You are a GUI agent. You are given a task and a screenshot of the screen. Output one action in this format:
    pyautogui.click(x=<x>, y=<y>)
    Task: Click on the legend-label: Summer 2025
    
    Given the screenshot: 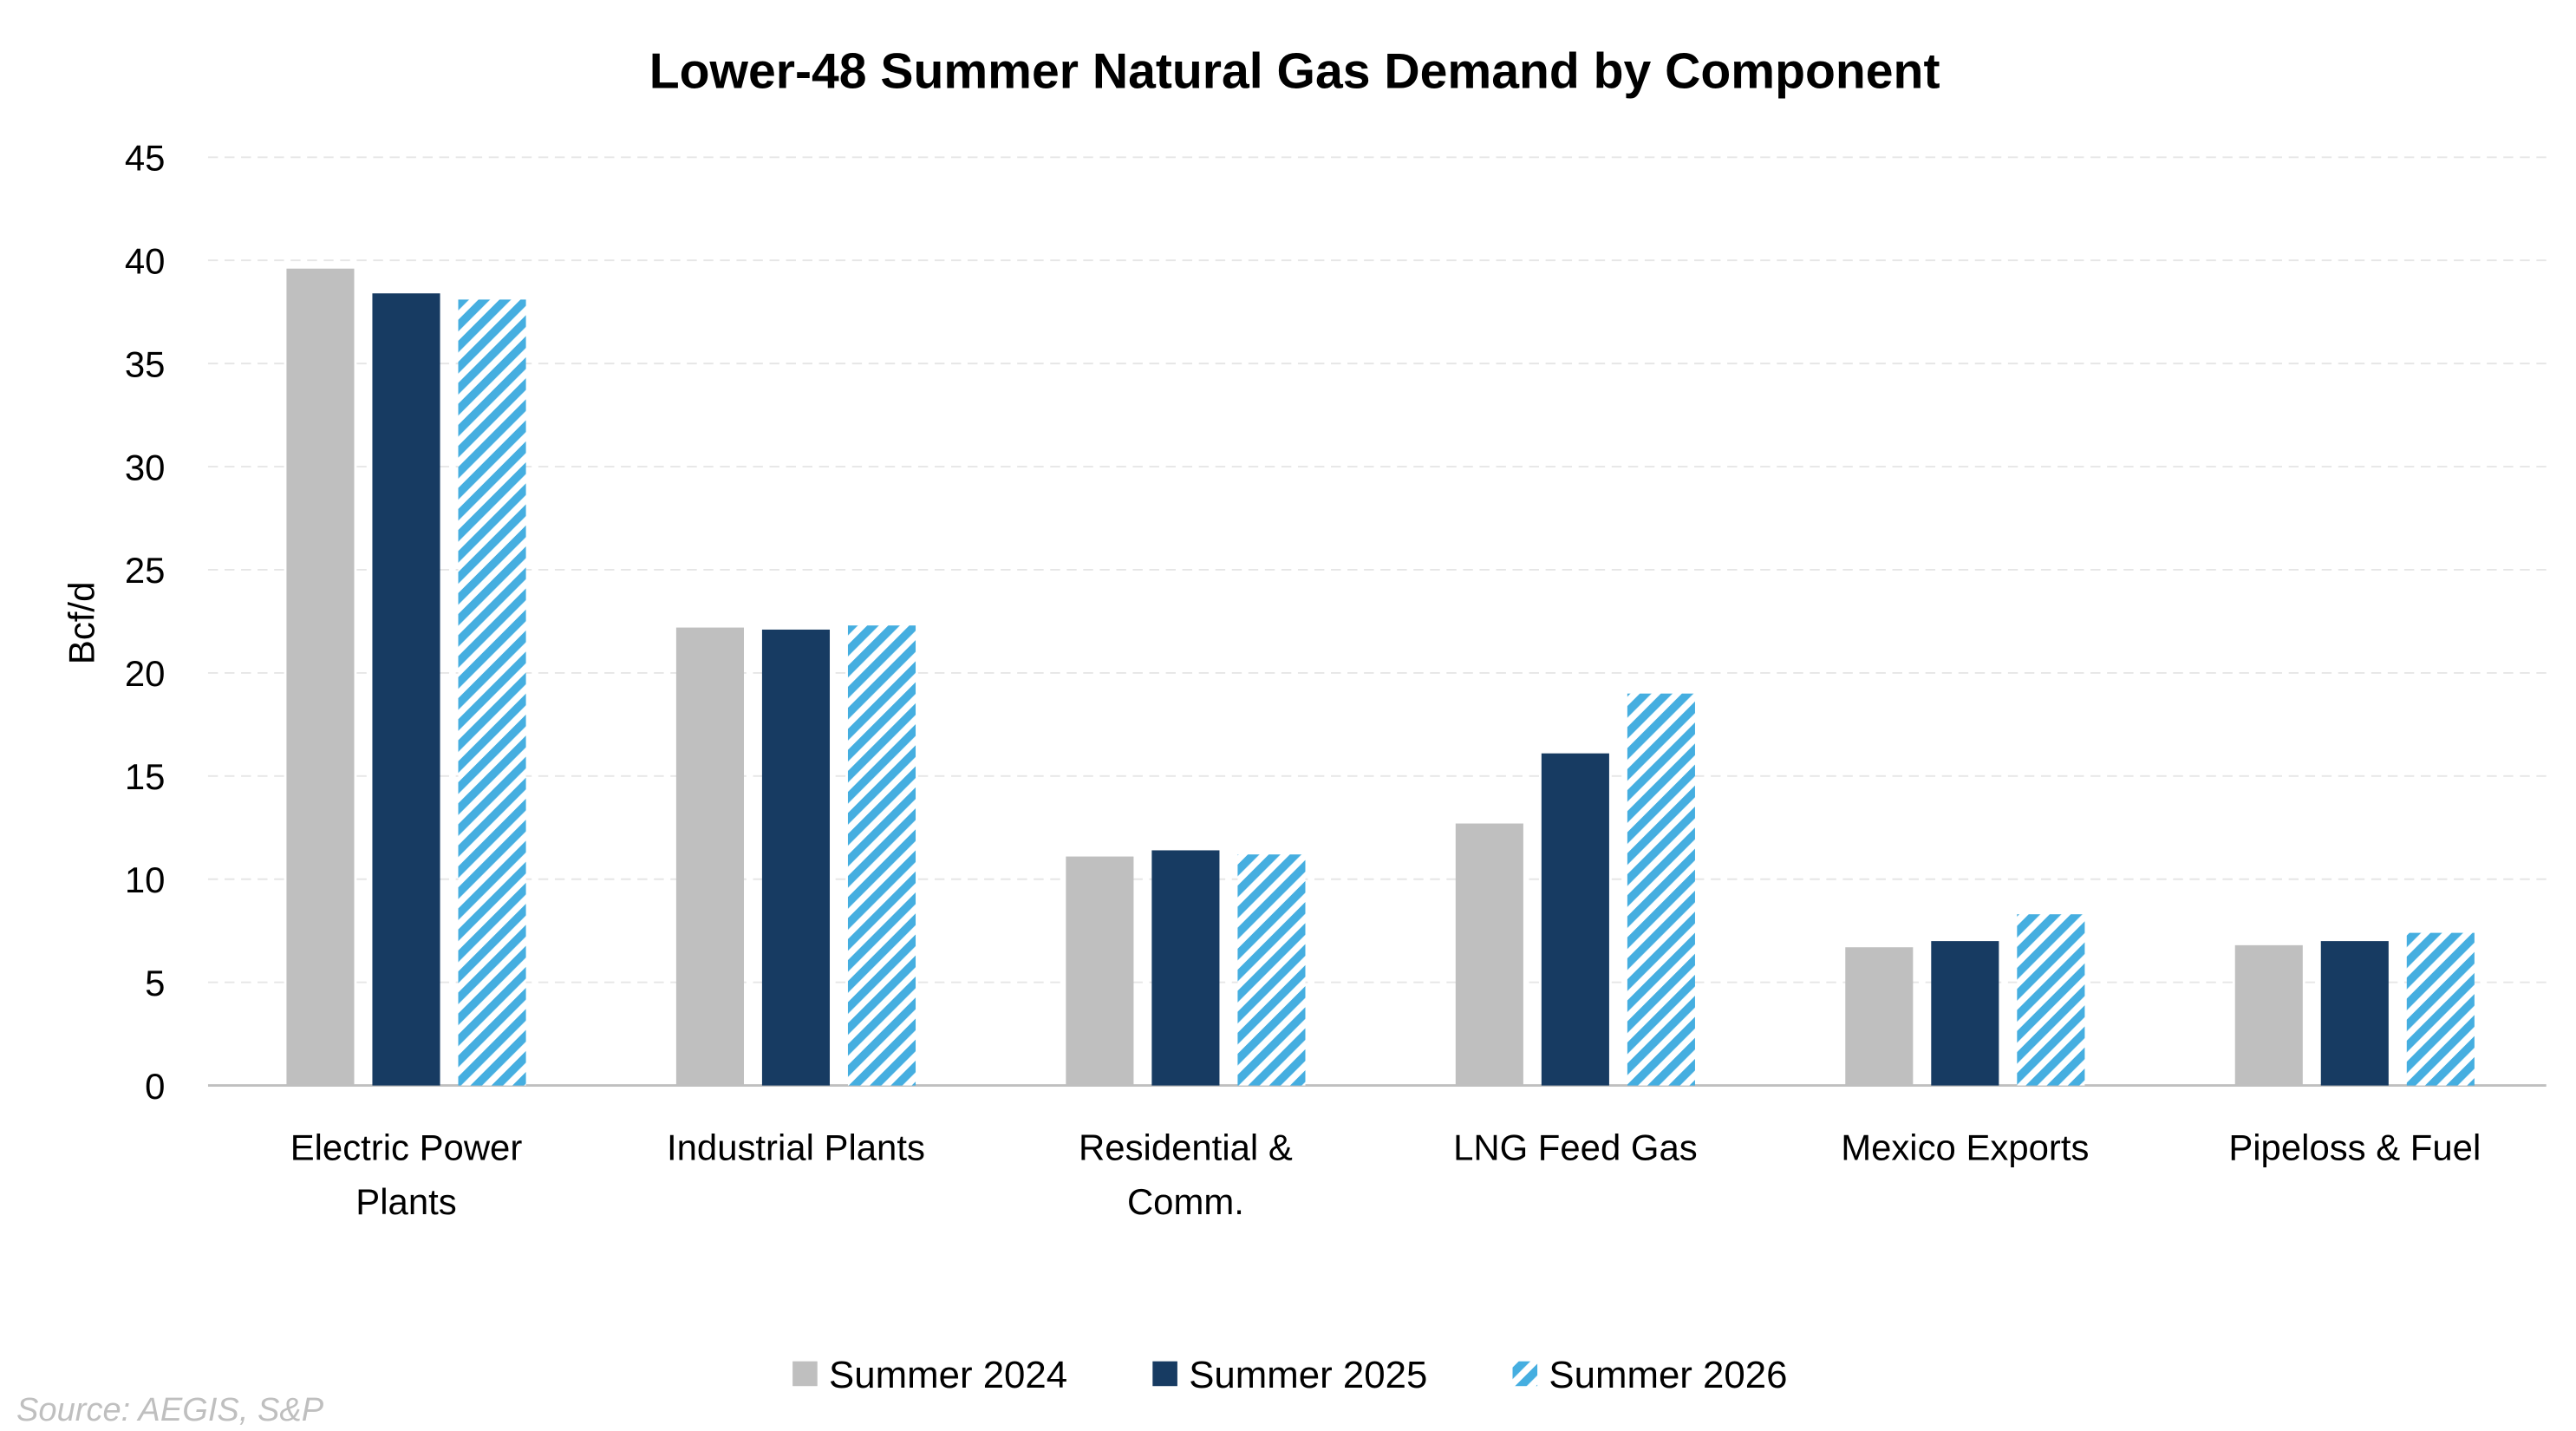 What is the action you would take?
    pyautogui.click(x=1308, y=1375)
    